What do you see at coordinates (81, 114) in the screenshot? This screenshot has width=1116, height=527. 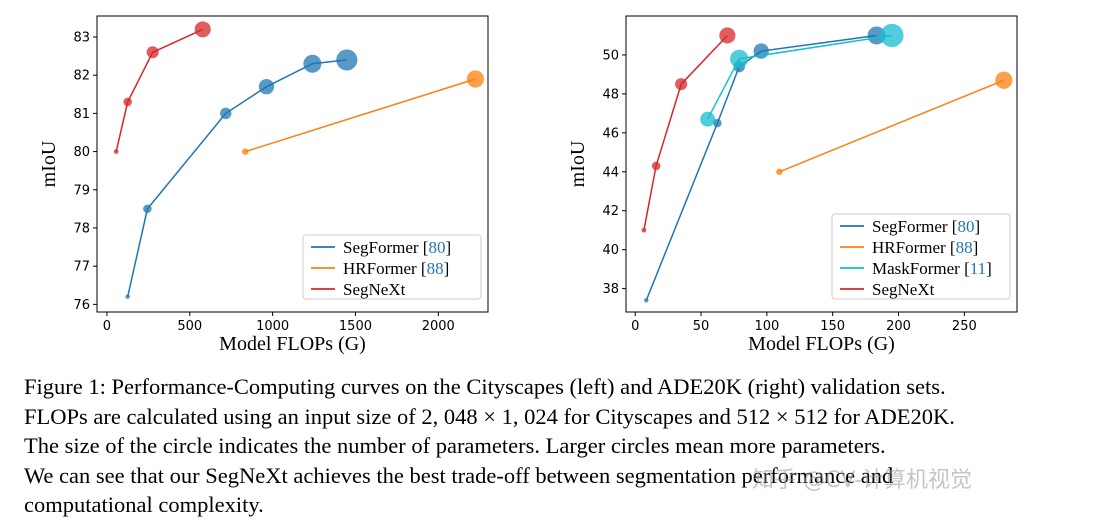 I see `y-tick-label: 81` at bounding box center [81, 114].